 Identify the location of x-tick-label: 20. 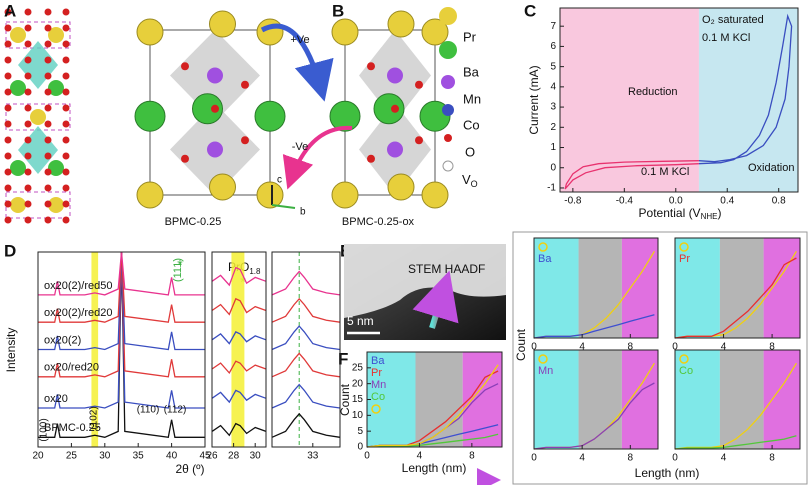
(38, 456).